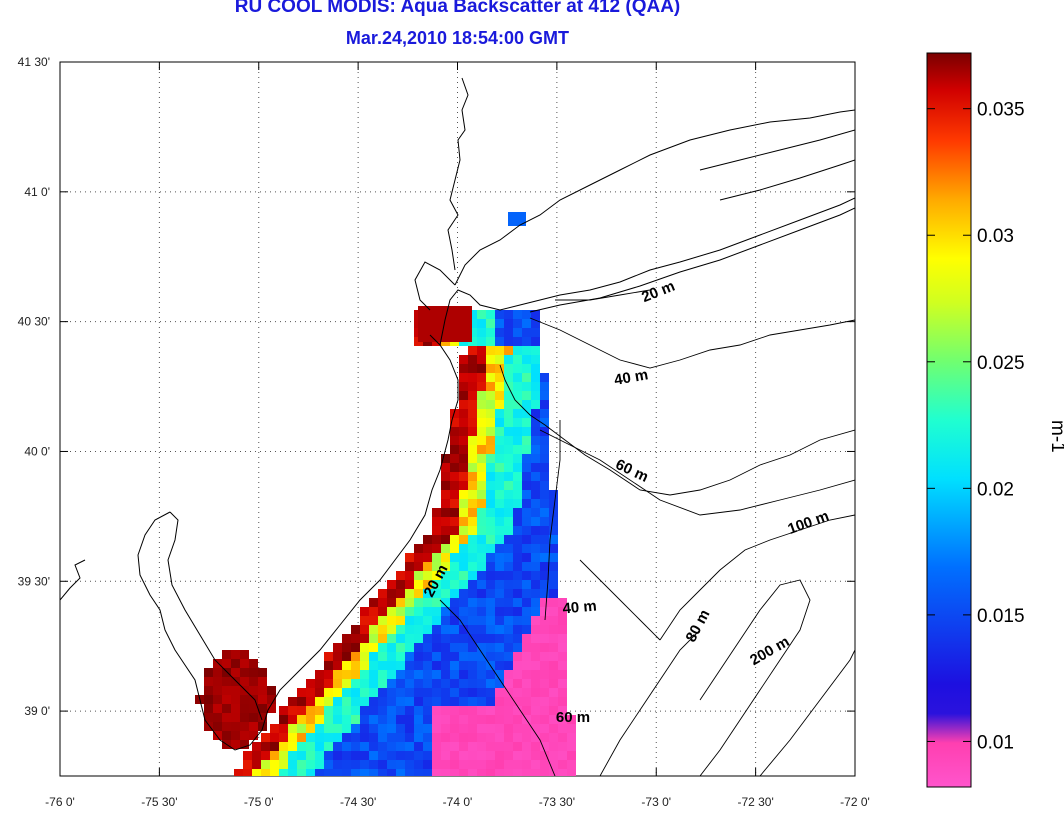 The image size is (1064, 817). Describe the element at coordinates (37, 451) in the screenshot. I see `y-tick-label: 40 0'` at that location.